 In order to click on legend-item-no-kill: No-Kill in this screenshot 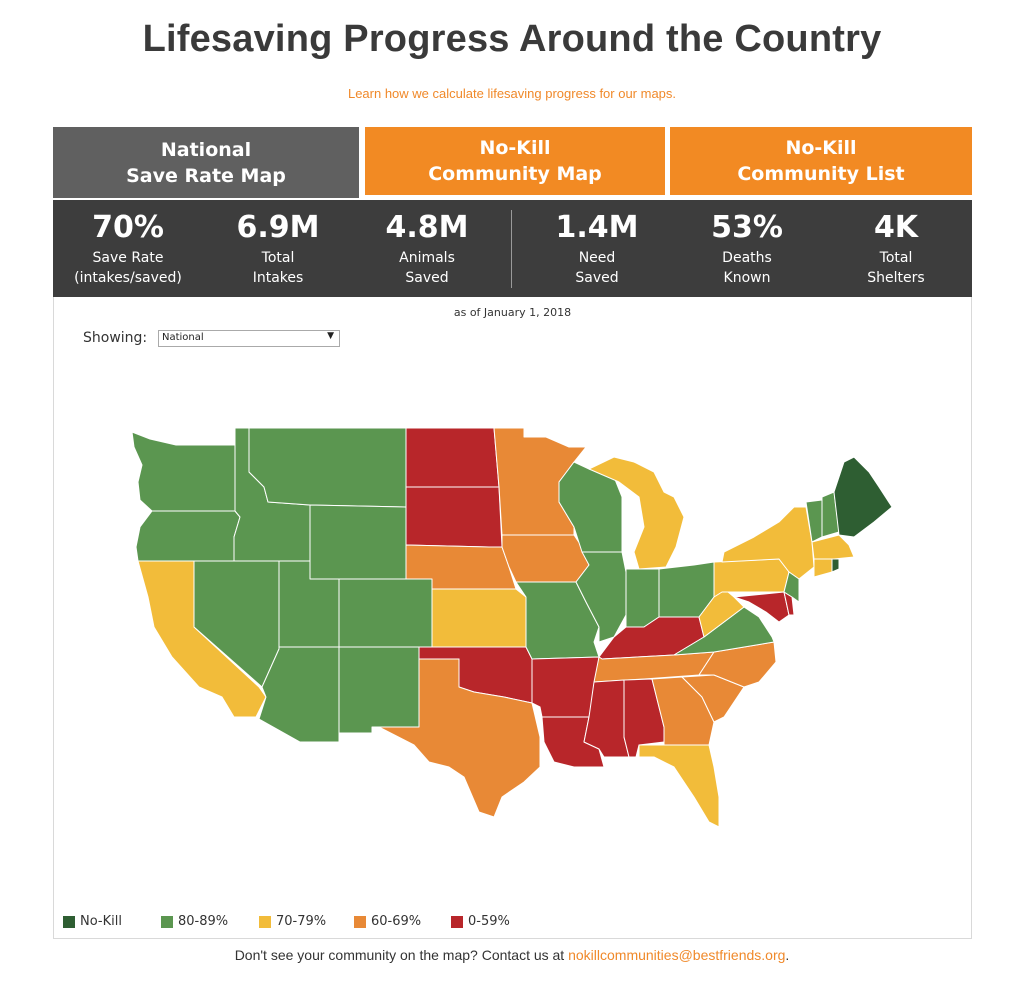, I will do `click(92, 921)`.